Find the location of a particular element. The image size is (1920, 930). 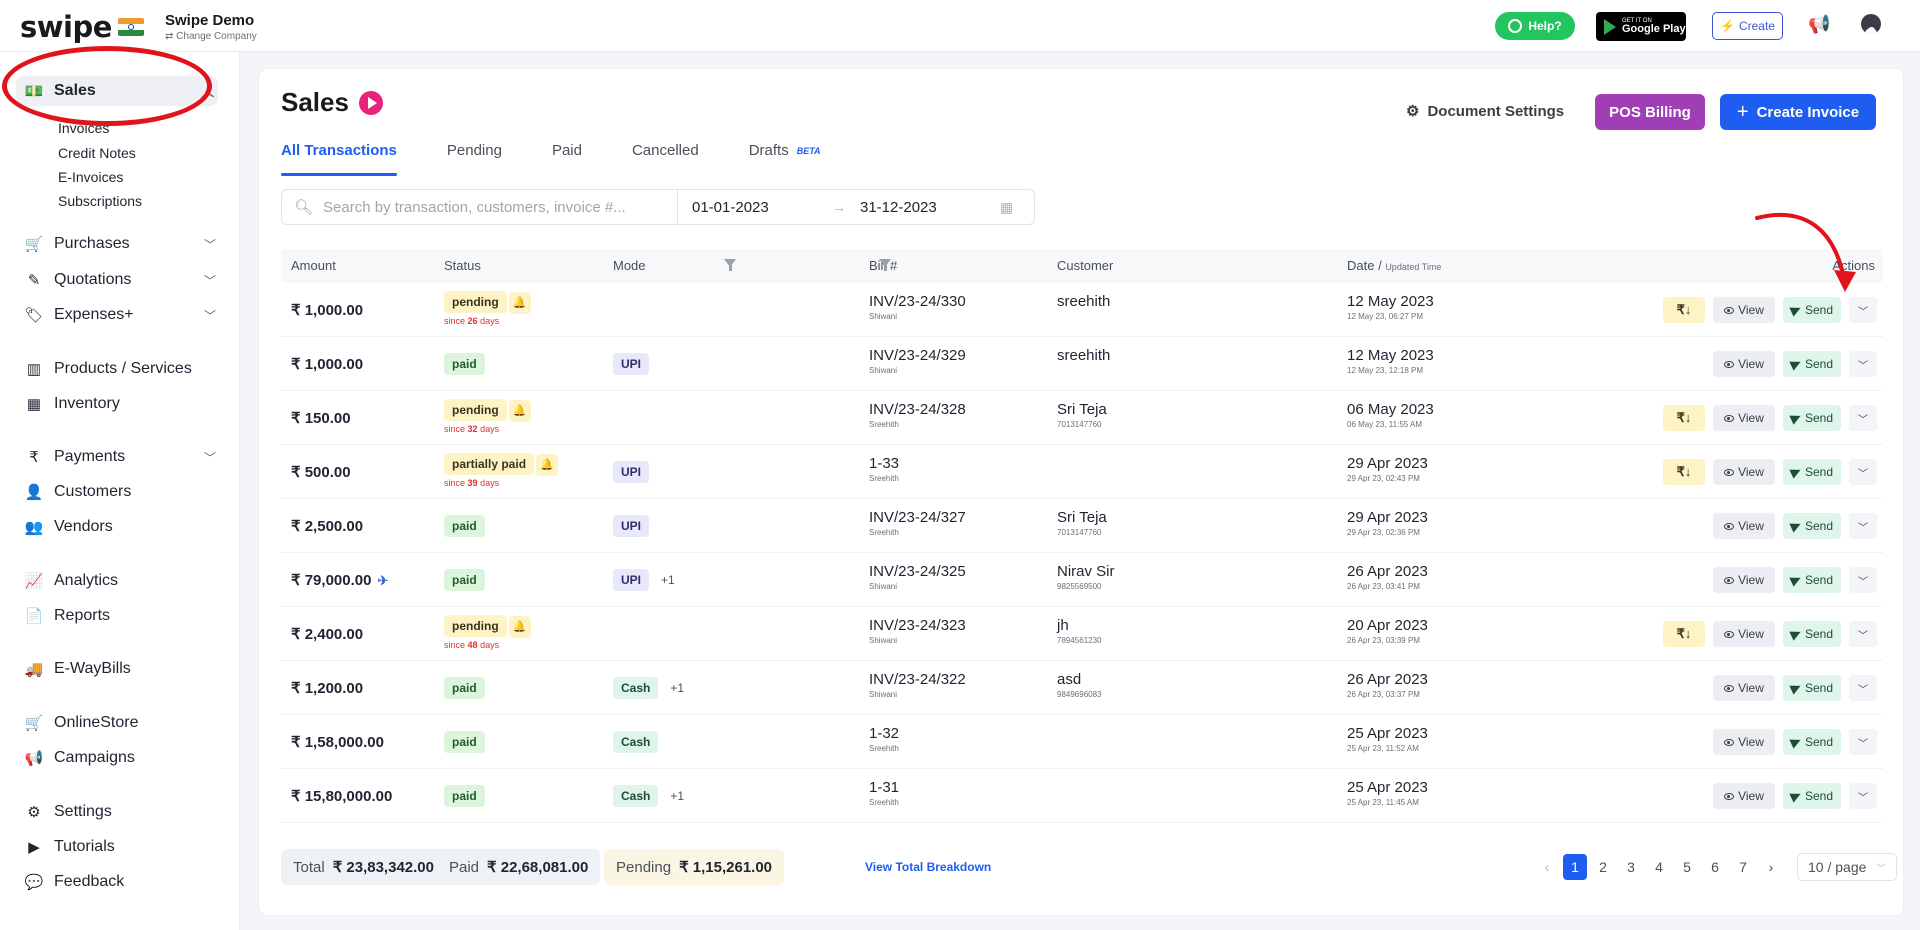

sidebar-item-reports: 📄 Reports is located at coordinates (122, 616).